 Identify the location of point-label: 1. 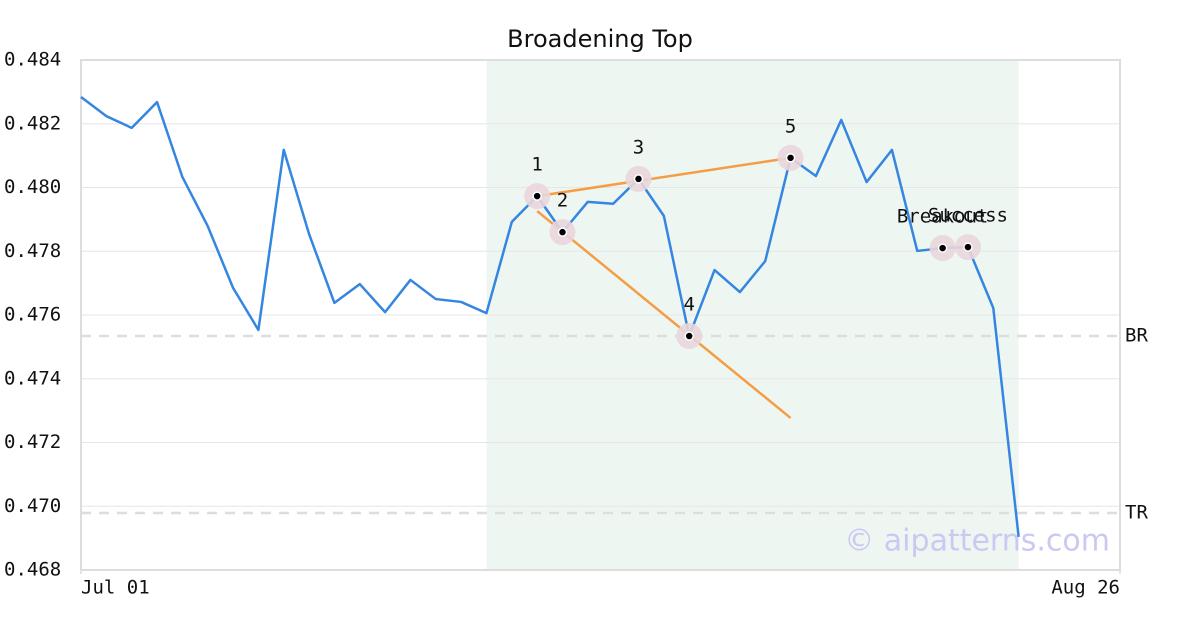
(536, 165).